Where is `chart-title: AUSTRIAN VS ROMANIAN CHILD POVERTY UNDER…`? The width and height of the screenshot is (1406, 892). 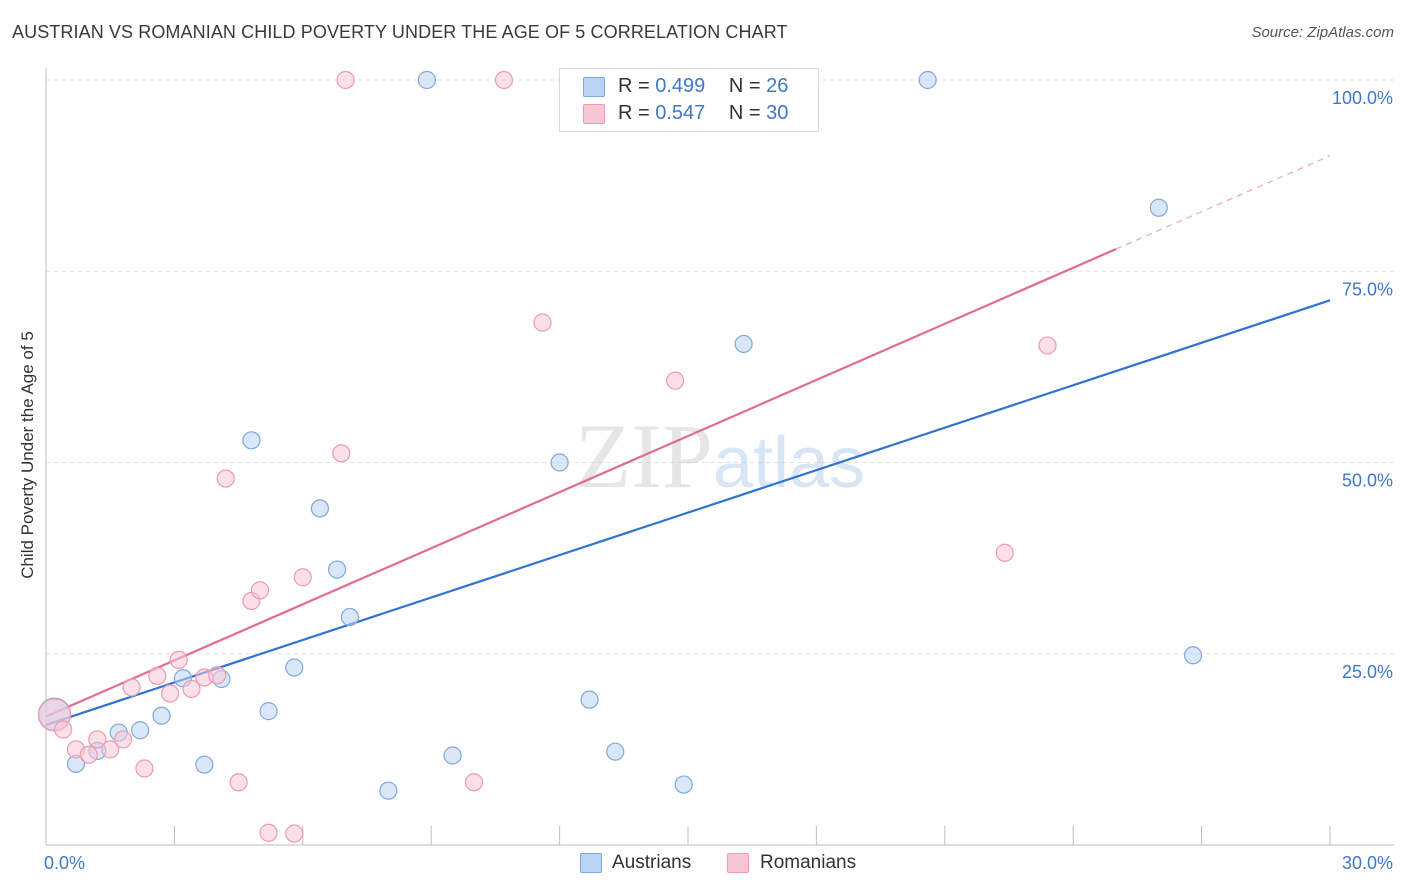
chart-title: AUSTRIAN VS ROMANIAN CHILD POVERTY UNDER… is located at coordinates (400, 32).